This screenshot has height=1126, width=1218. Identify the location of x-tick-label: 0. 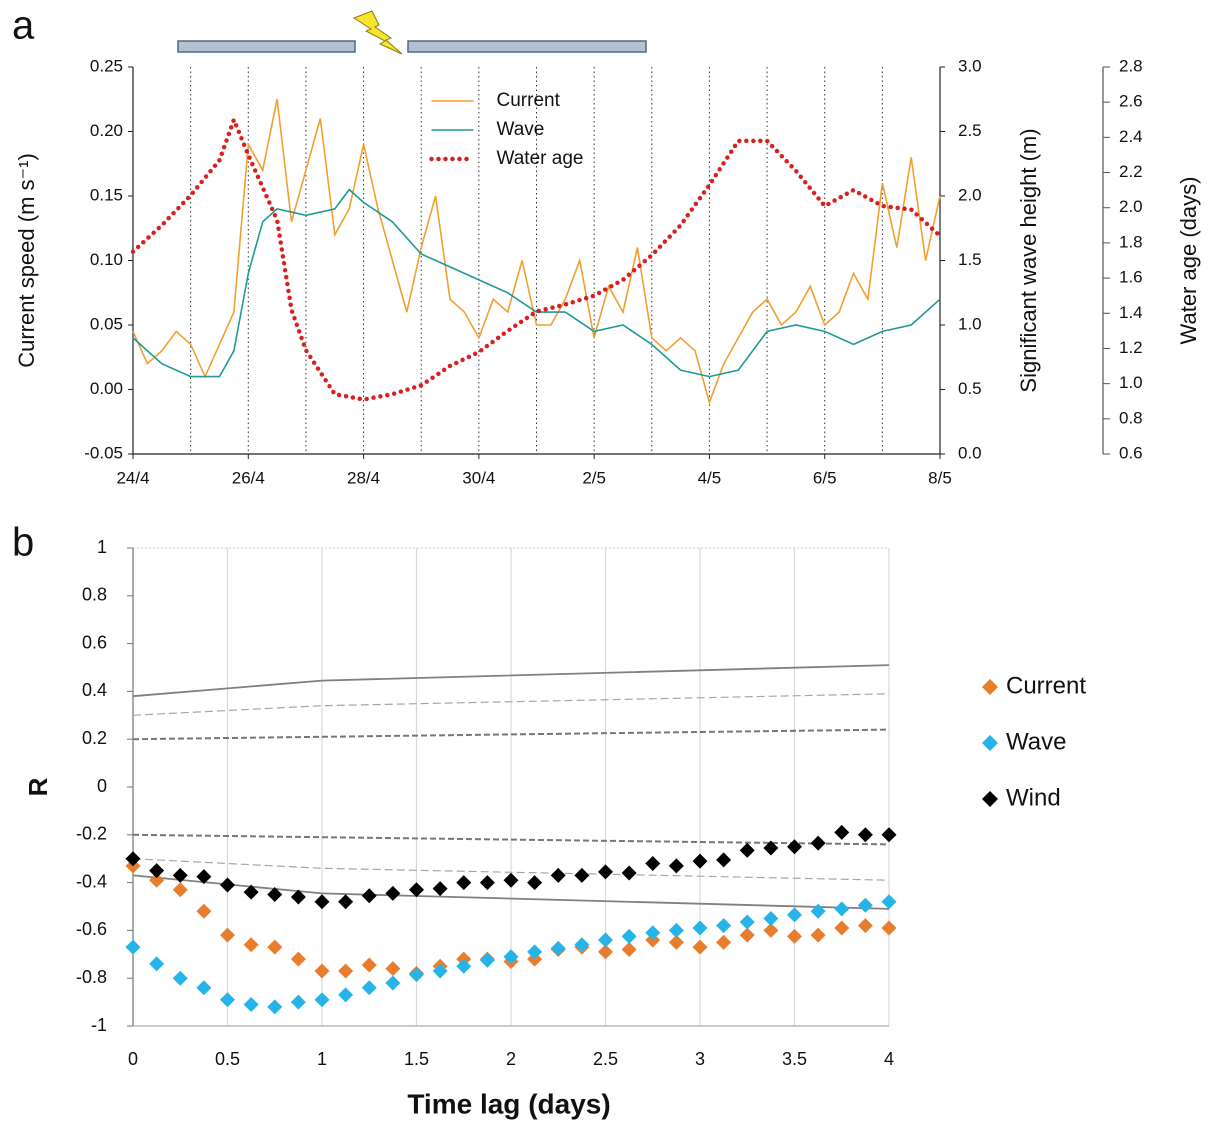
(133, 1059).